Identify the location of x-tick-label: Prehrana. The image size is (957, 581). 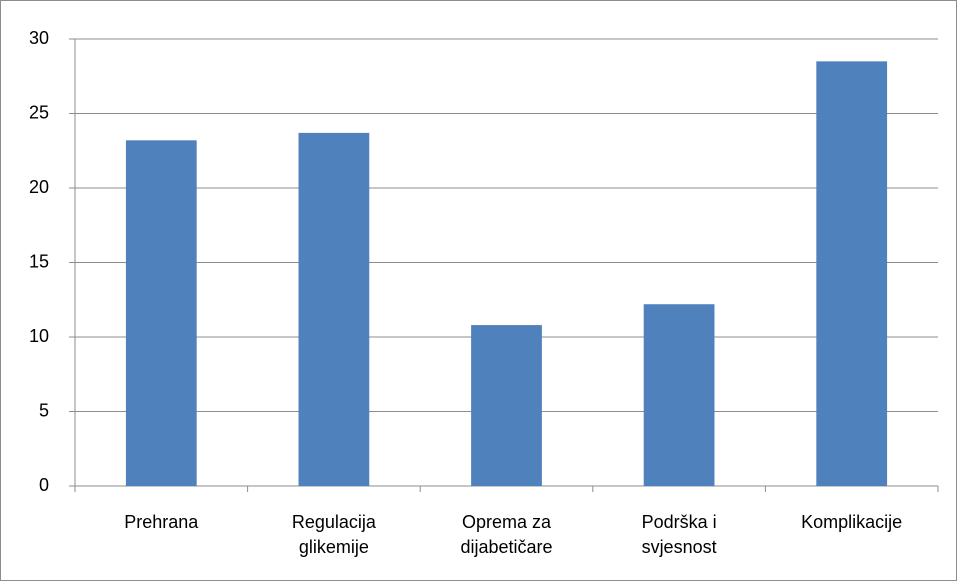
(161, 522).